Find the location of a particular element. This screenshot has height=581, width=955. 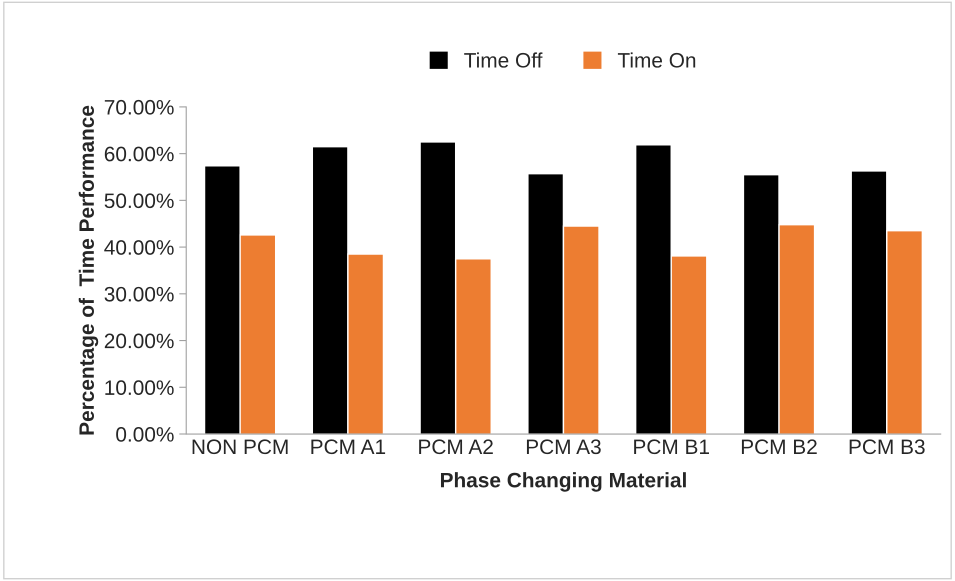

legend-label: Time Off is located at coordinates (503, 60).